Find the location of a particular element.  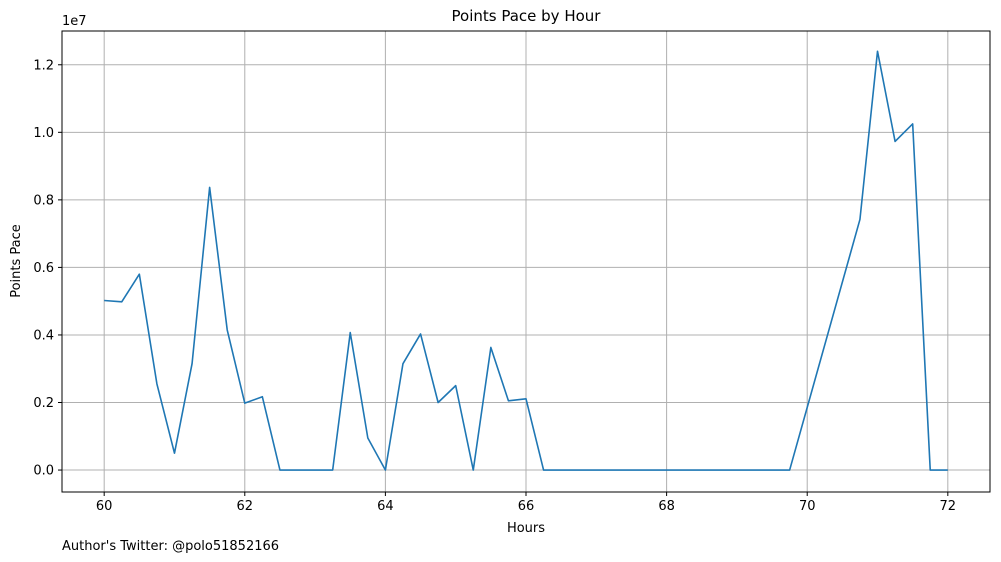

chart-title: Points Pace by Hour is located at coordinates (527, 16).